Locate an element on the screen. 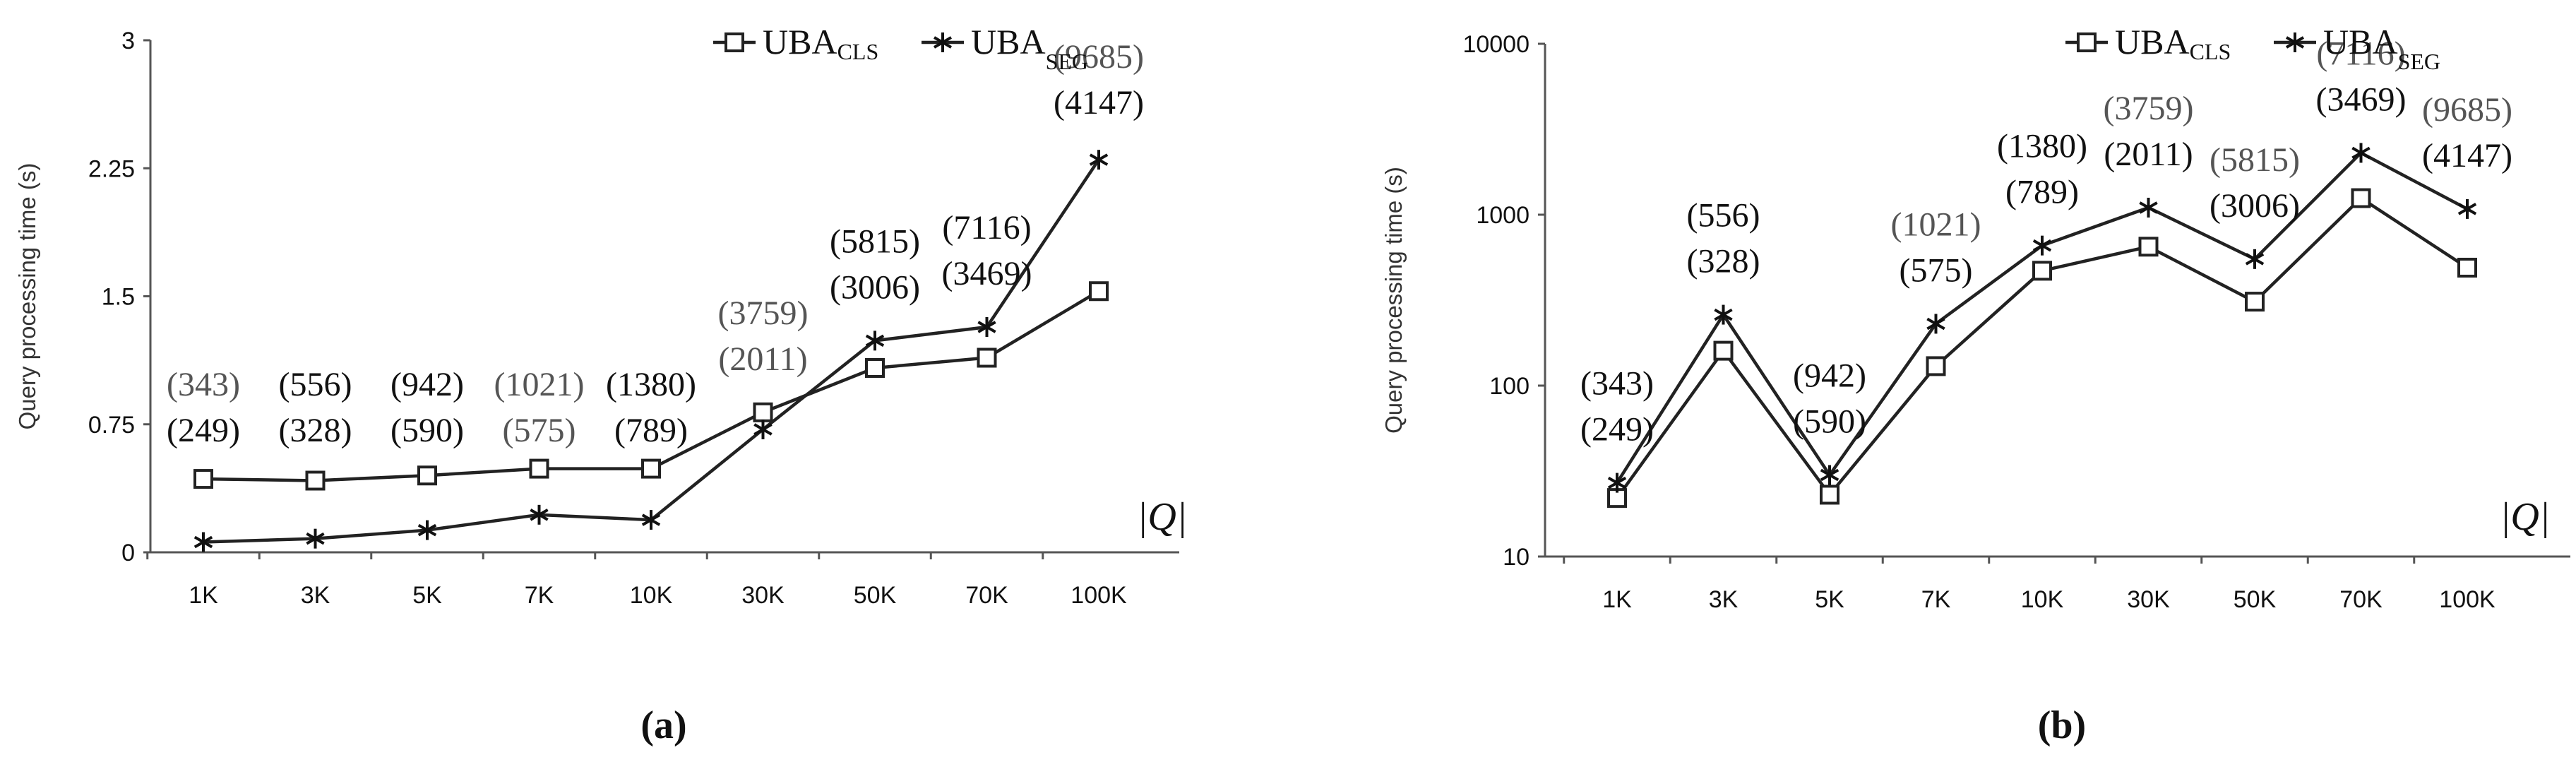 This screenshot has width=2576, height=767. x-tick-label: 10K is located at coordinates (651, 595).